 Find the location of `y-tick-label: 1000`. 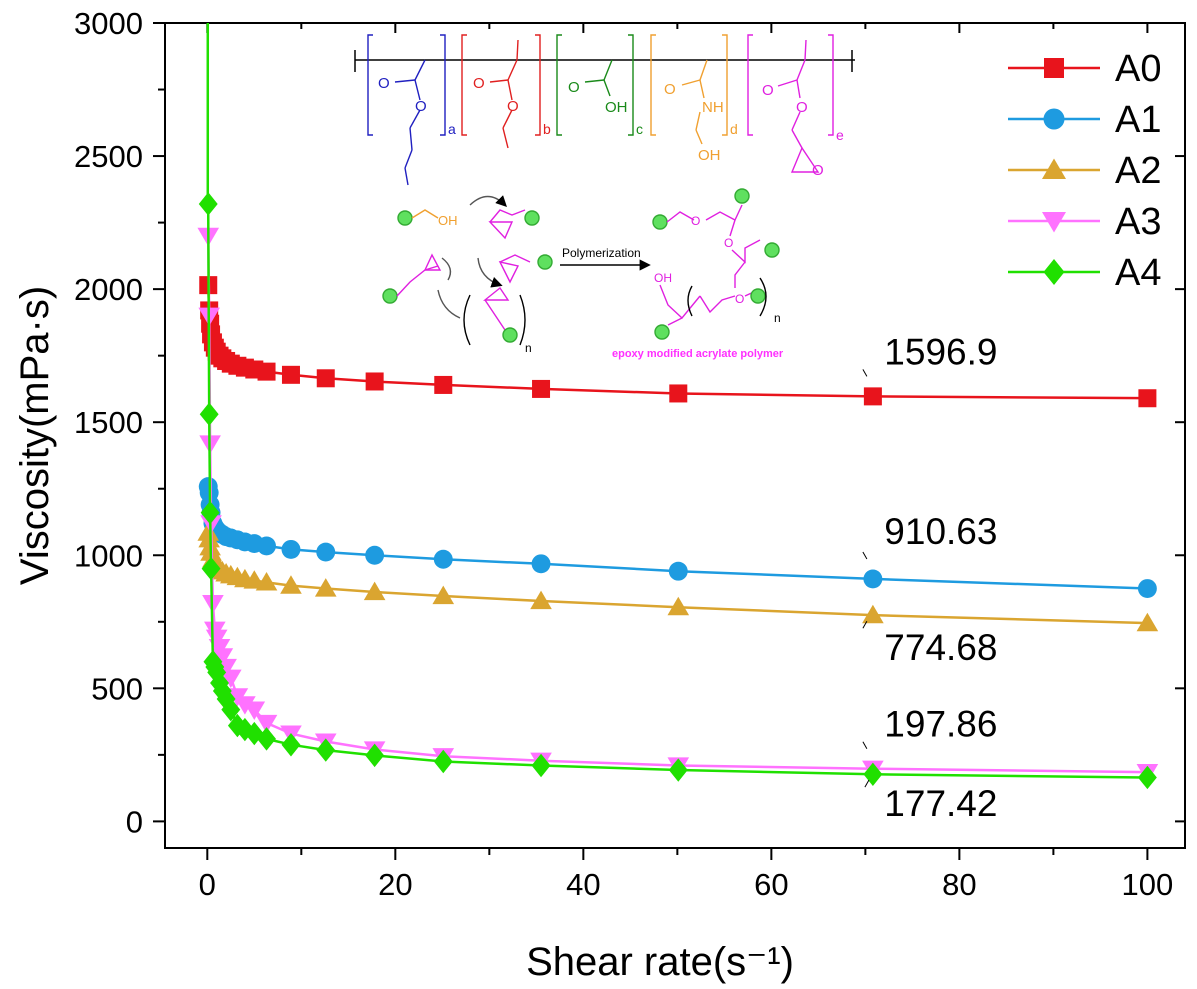

y-tick-label: 1000 is located at coordinates (108, 555).